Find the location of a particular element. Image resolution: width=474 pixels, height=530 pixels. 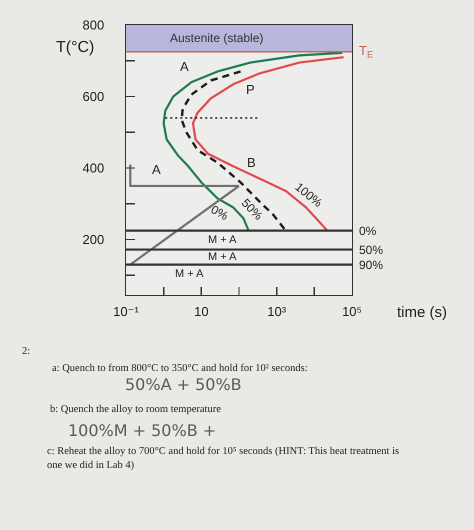

text: 2: is located at coordinates (26, 352).